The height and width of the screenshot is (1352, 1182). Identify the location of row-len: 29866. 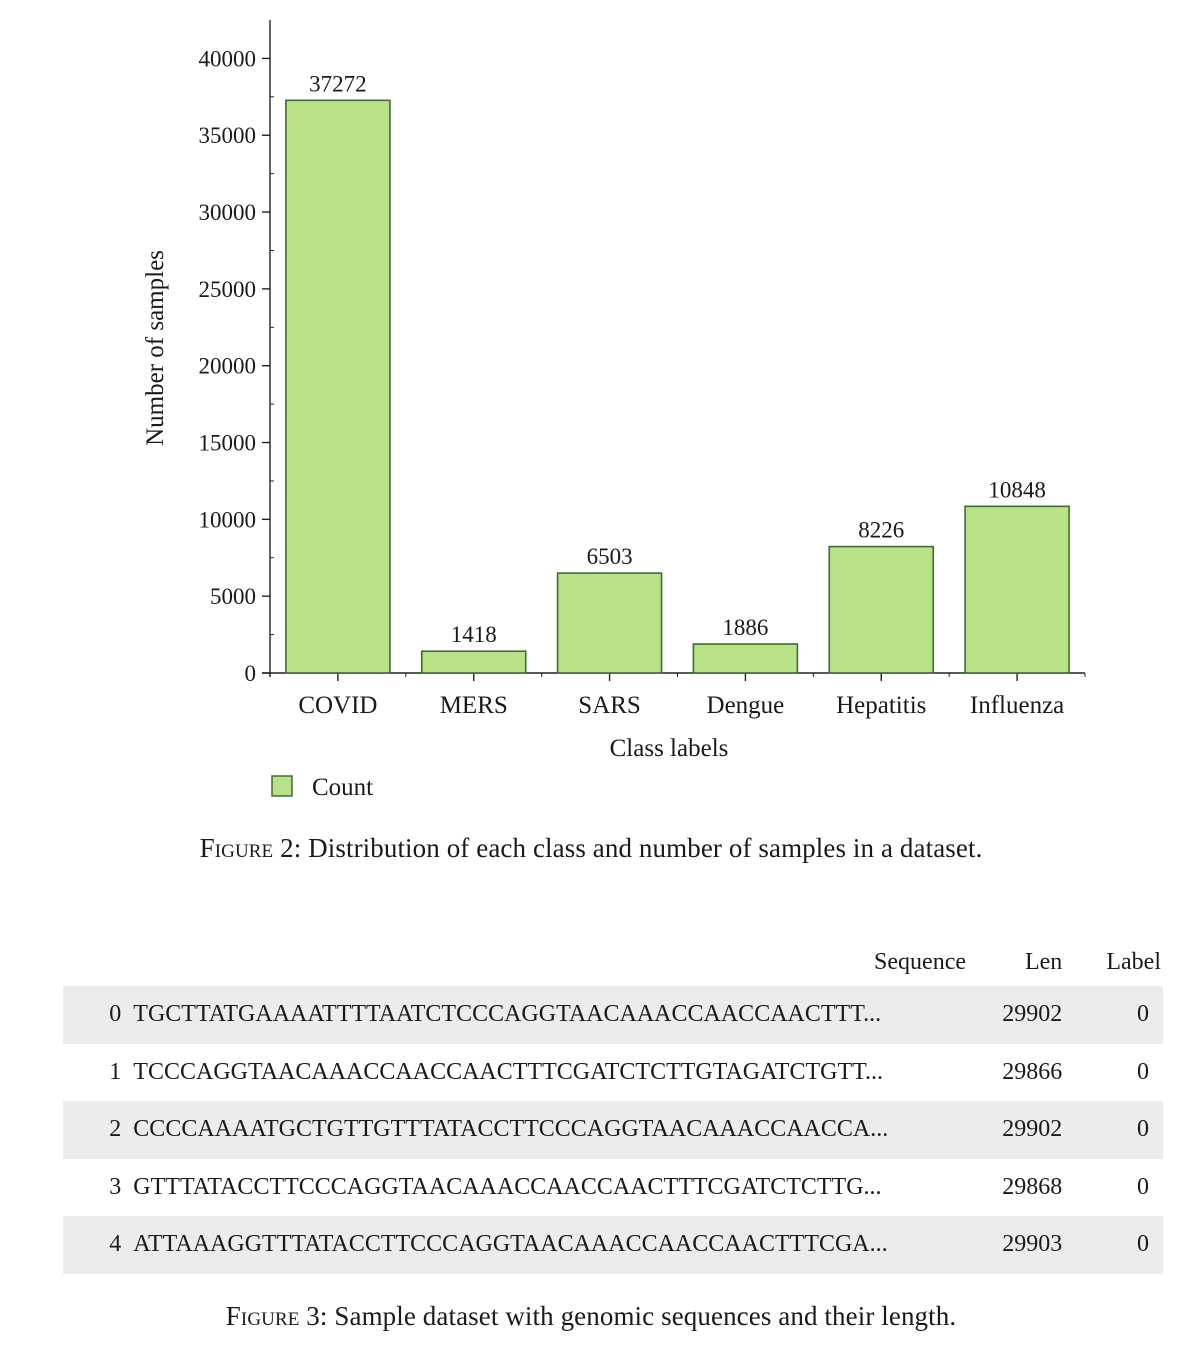
(1032, 1071).